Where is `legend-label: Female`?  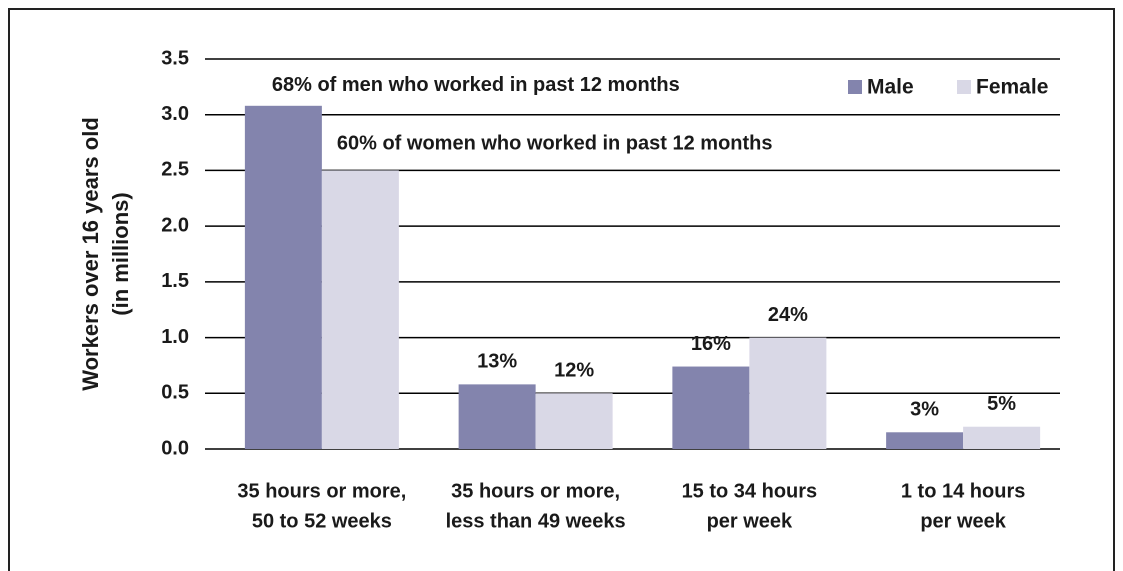 legend-label: Female is located at coordinates (1012, 87).